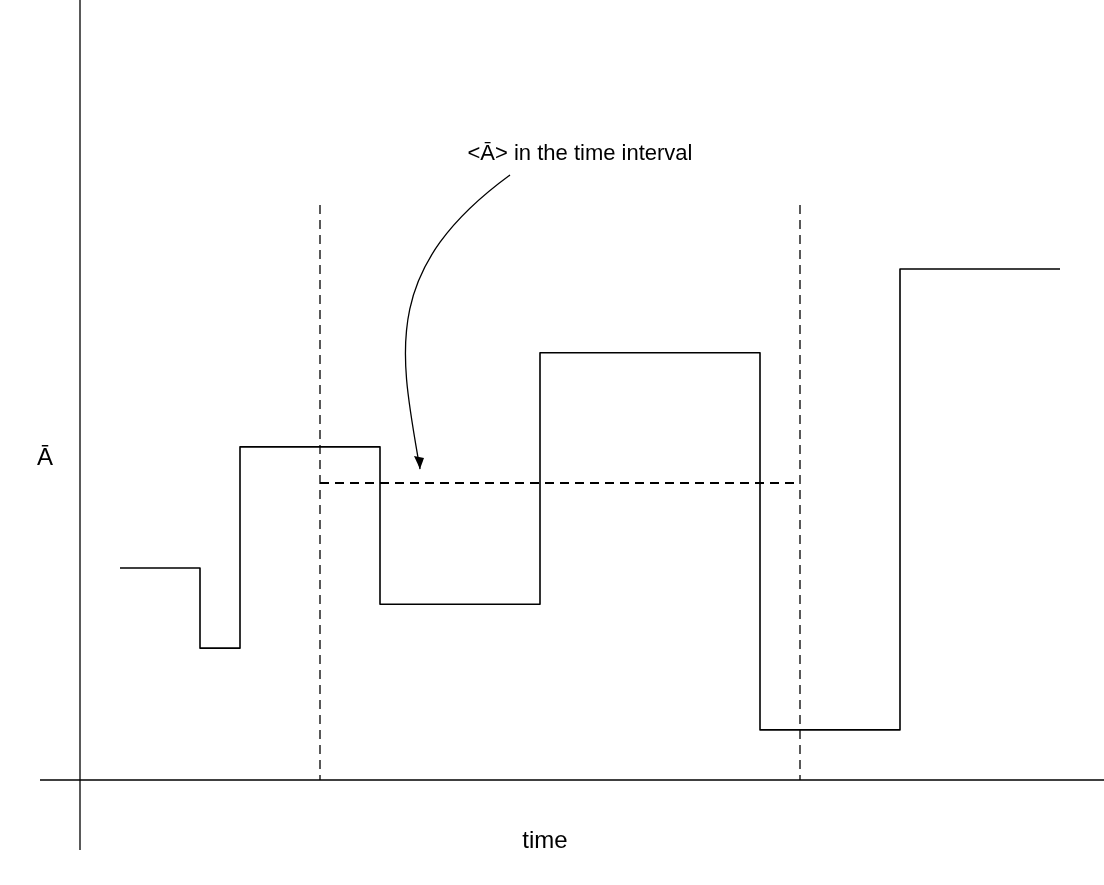 Image resolution: width=1104 pixels, height=885 pixels. I want to click on y-axis-title: Ā, so click(45, 456).